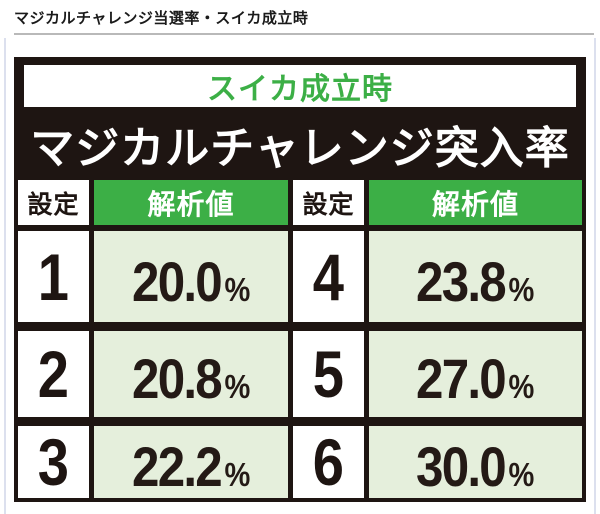  I want to click on condition-badge: スイカ成立時, so click(300, 86).